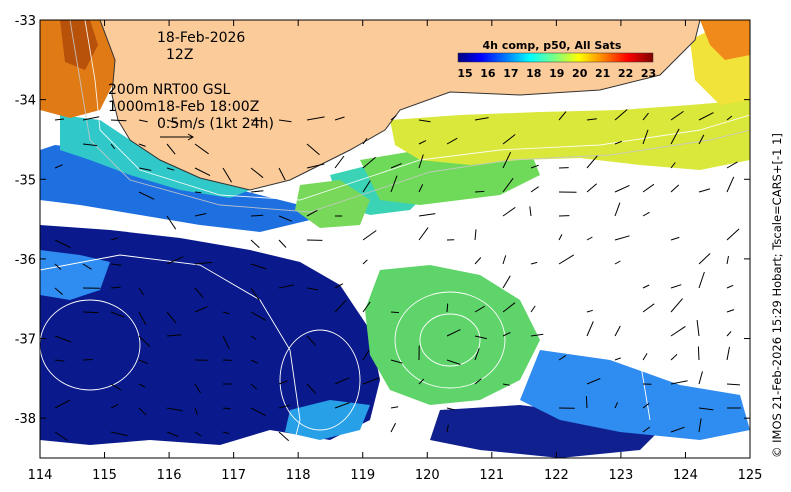  Describe the element at coordinates (648, 73) in the screenshot. I see `colorbar-tick-label: 23` at that location.